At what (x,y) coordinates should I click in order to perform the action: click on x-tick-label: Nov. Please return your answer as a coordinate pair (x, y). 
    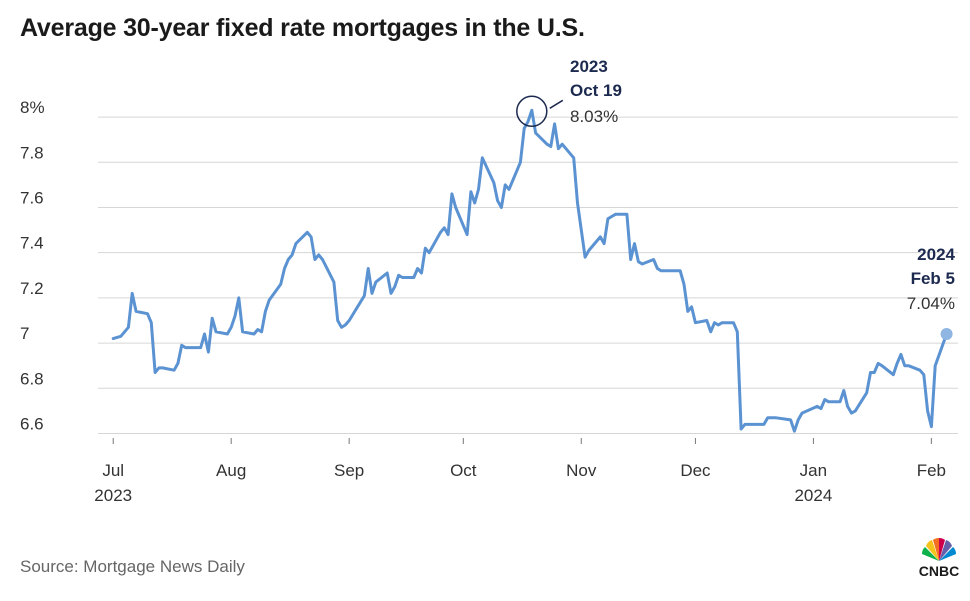
    Looking at the image, I should click on (581, 470).